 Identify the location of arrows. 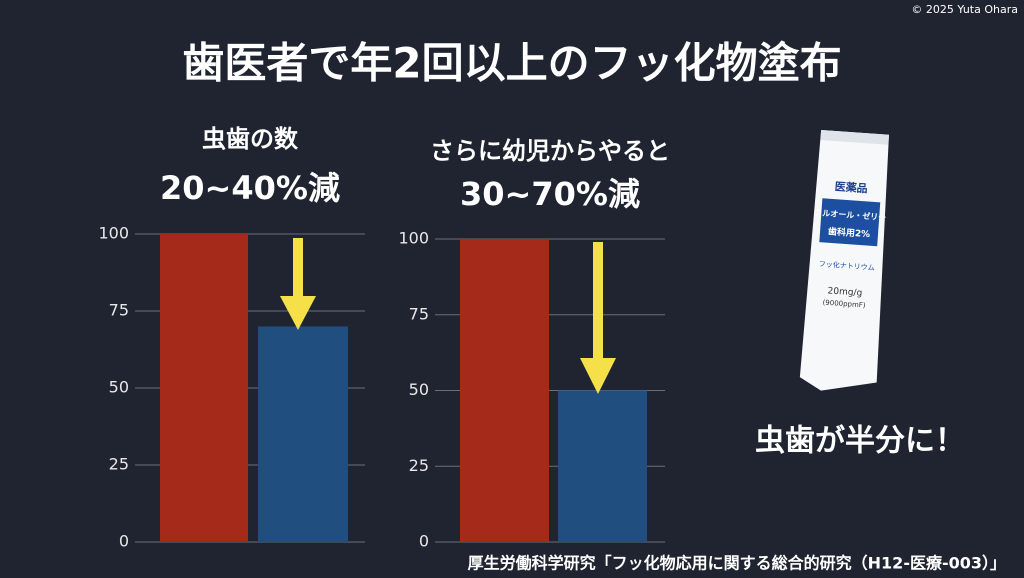
(448, 316).